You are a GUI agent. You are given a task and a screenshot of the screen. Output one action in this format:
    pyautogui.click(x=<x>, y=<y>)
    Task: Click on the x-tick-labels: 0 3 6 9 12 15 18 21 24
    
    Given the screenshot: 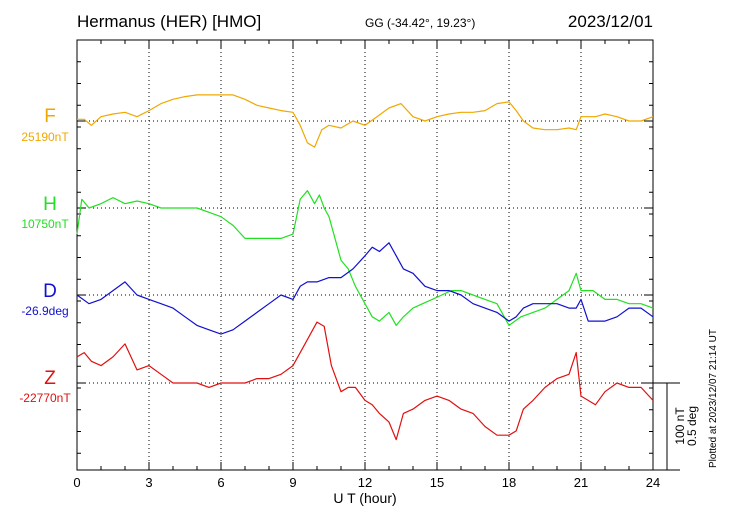 What is the action you would take?
    pyautogui.click(x=366, y=482)
    